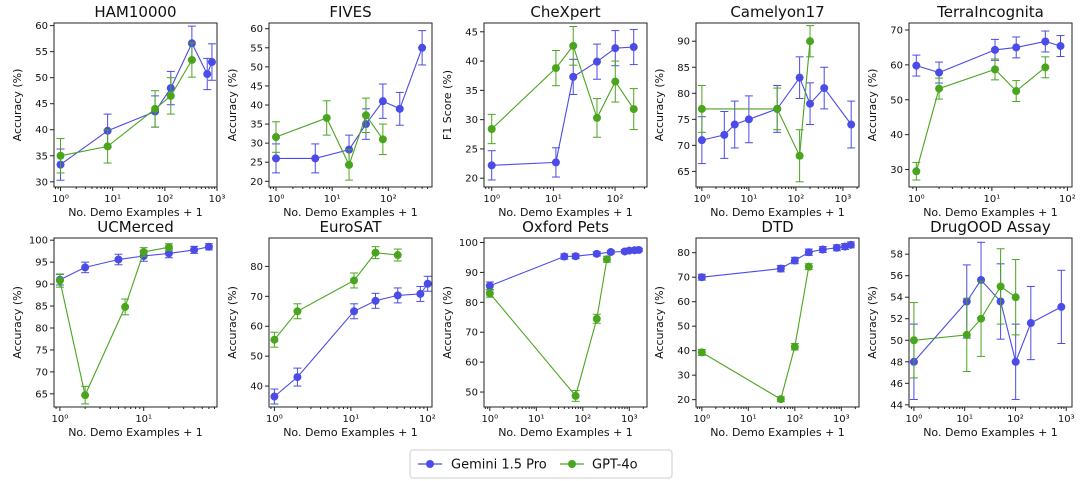  I want to click on y-tick-label: 48, so click(896, 362).